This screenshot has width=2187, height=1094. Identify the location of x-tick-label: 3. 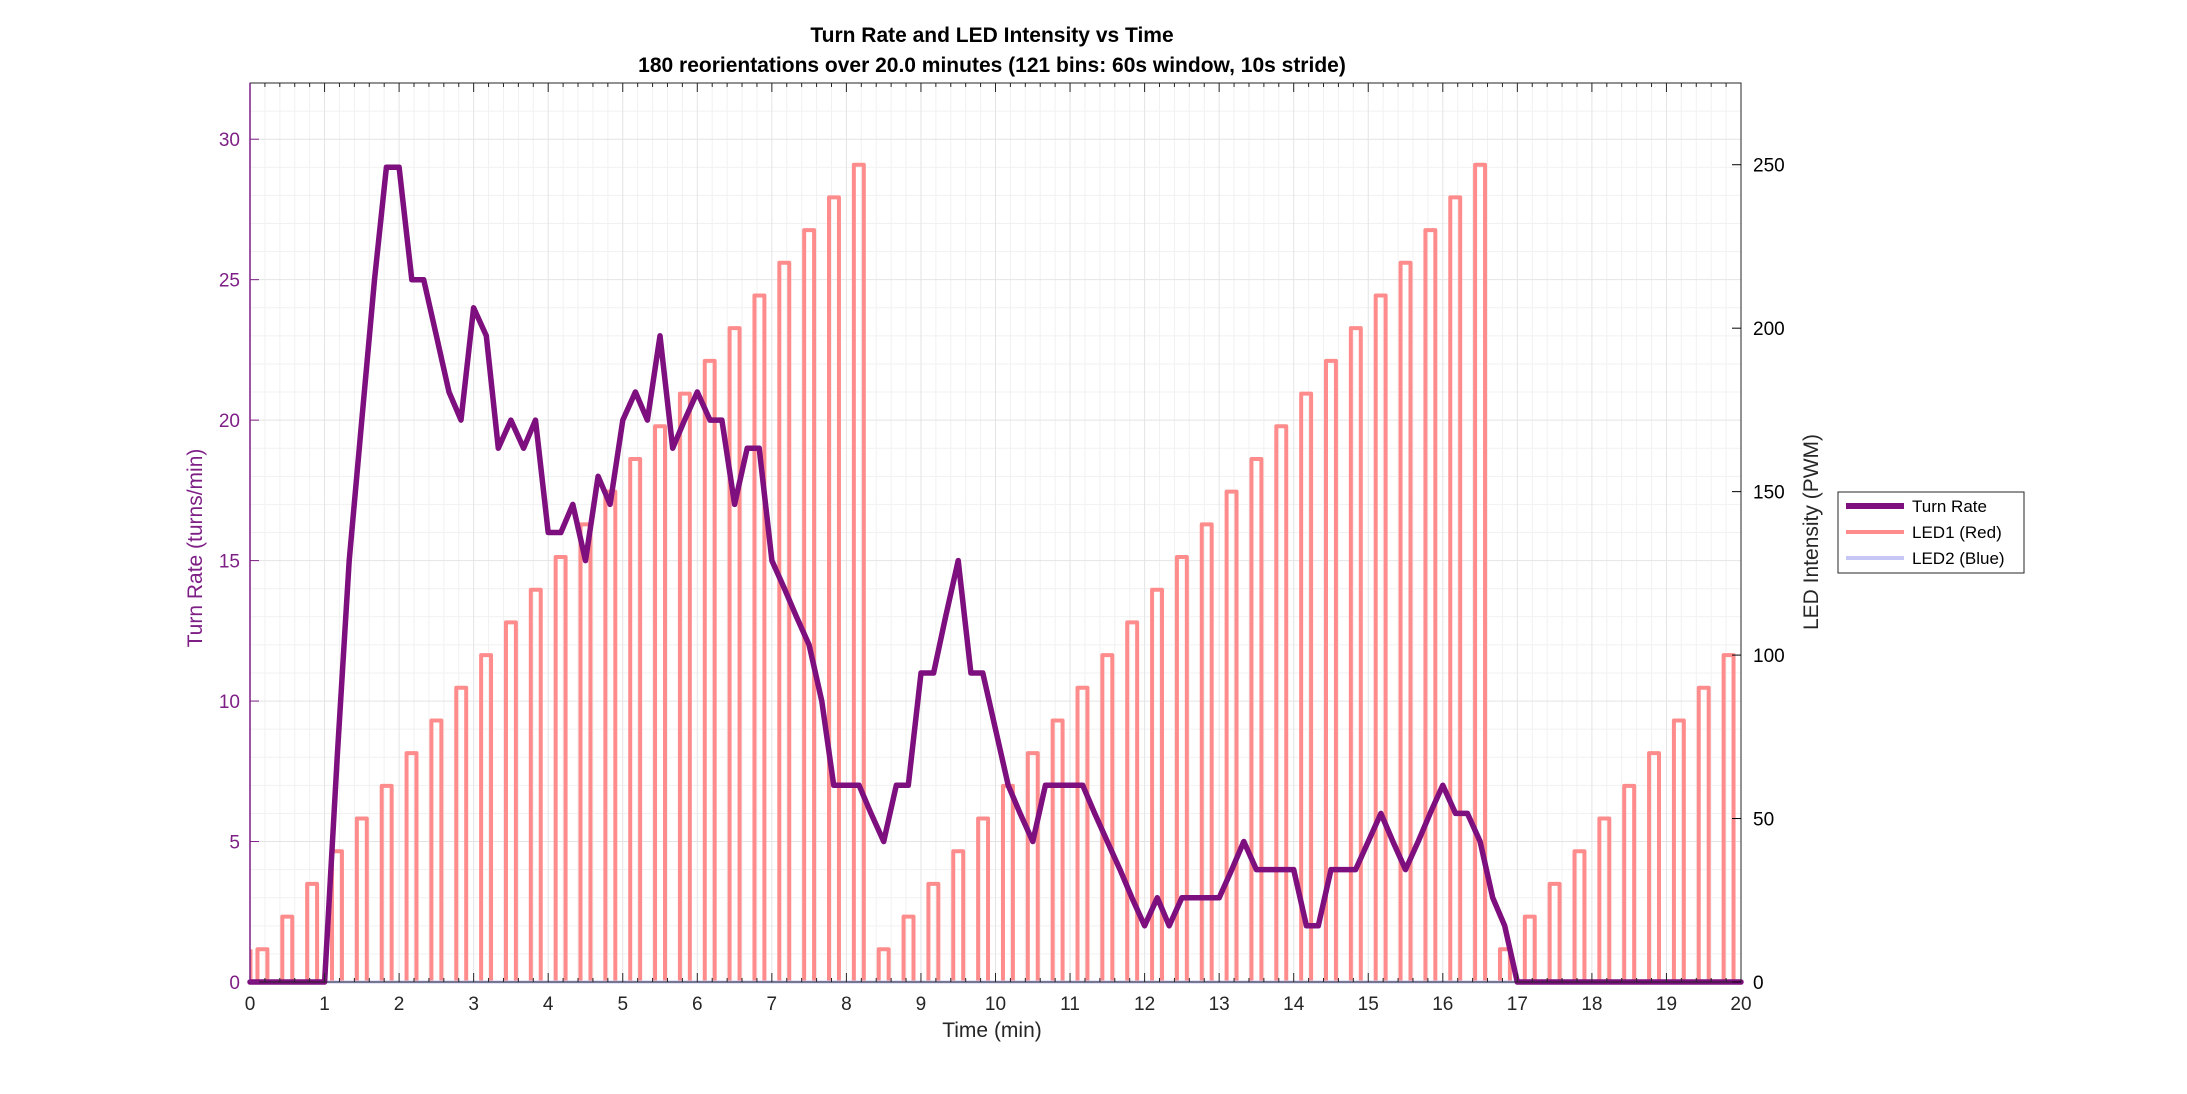
(473, 1004).